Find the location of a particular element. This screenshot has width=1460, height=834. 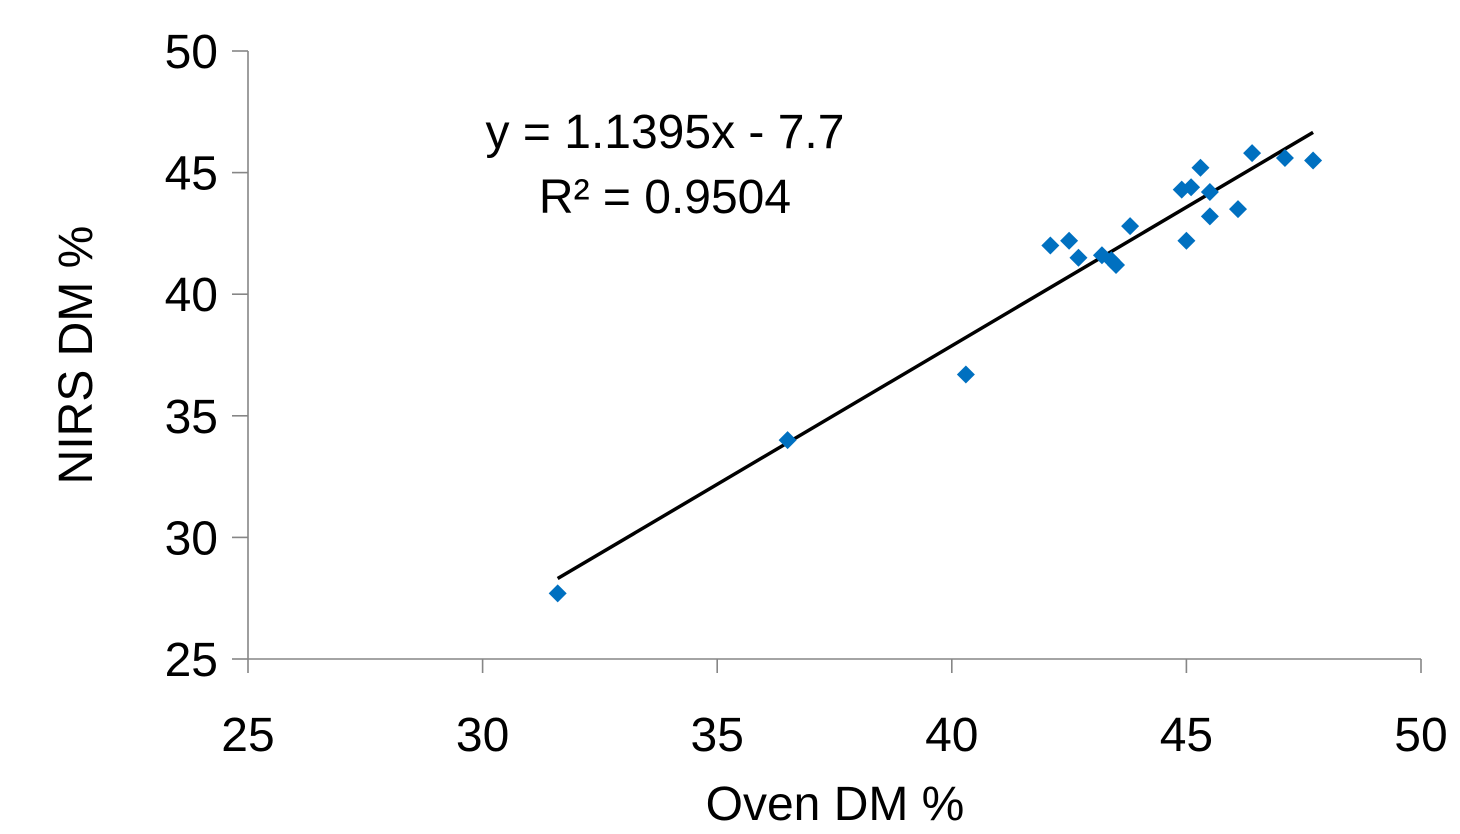

y-tick-label: 30 is located at coordinates (191, 538).